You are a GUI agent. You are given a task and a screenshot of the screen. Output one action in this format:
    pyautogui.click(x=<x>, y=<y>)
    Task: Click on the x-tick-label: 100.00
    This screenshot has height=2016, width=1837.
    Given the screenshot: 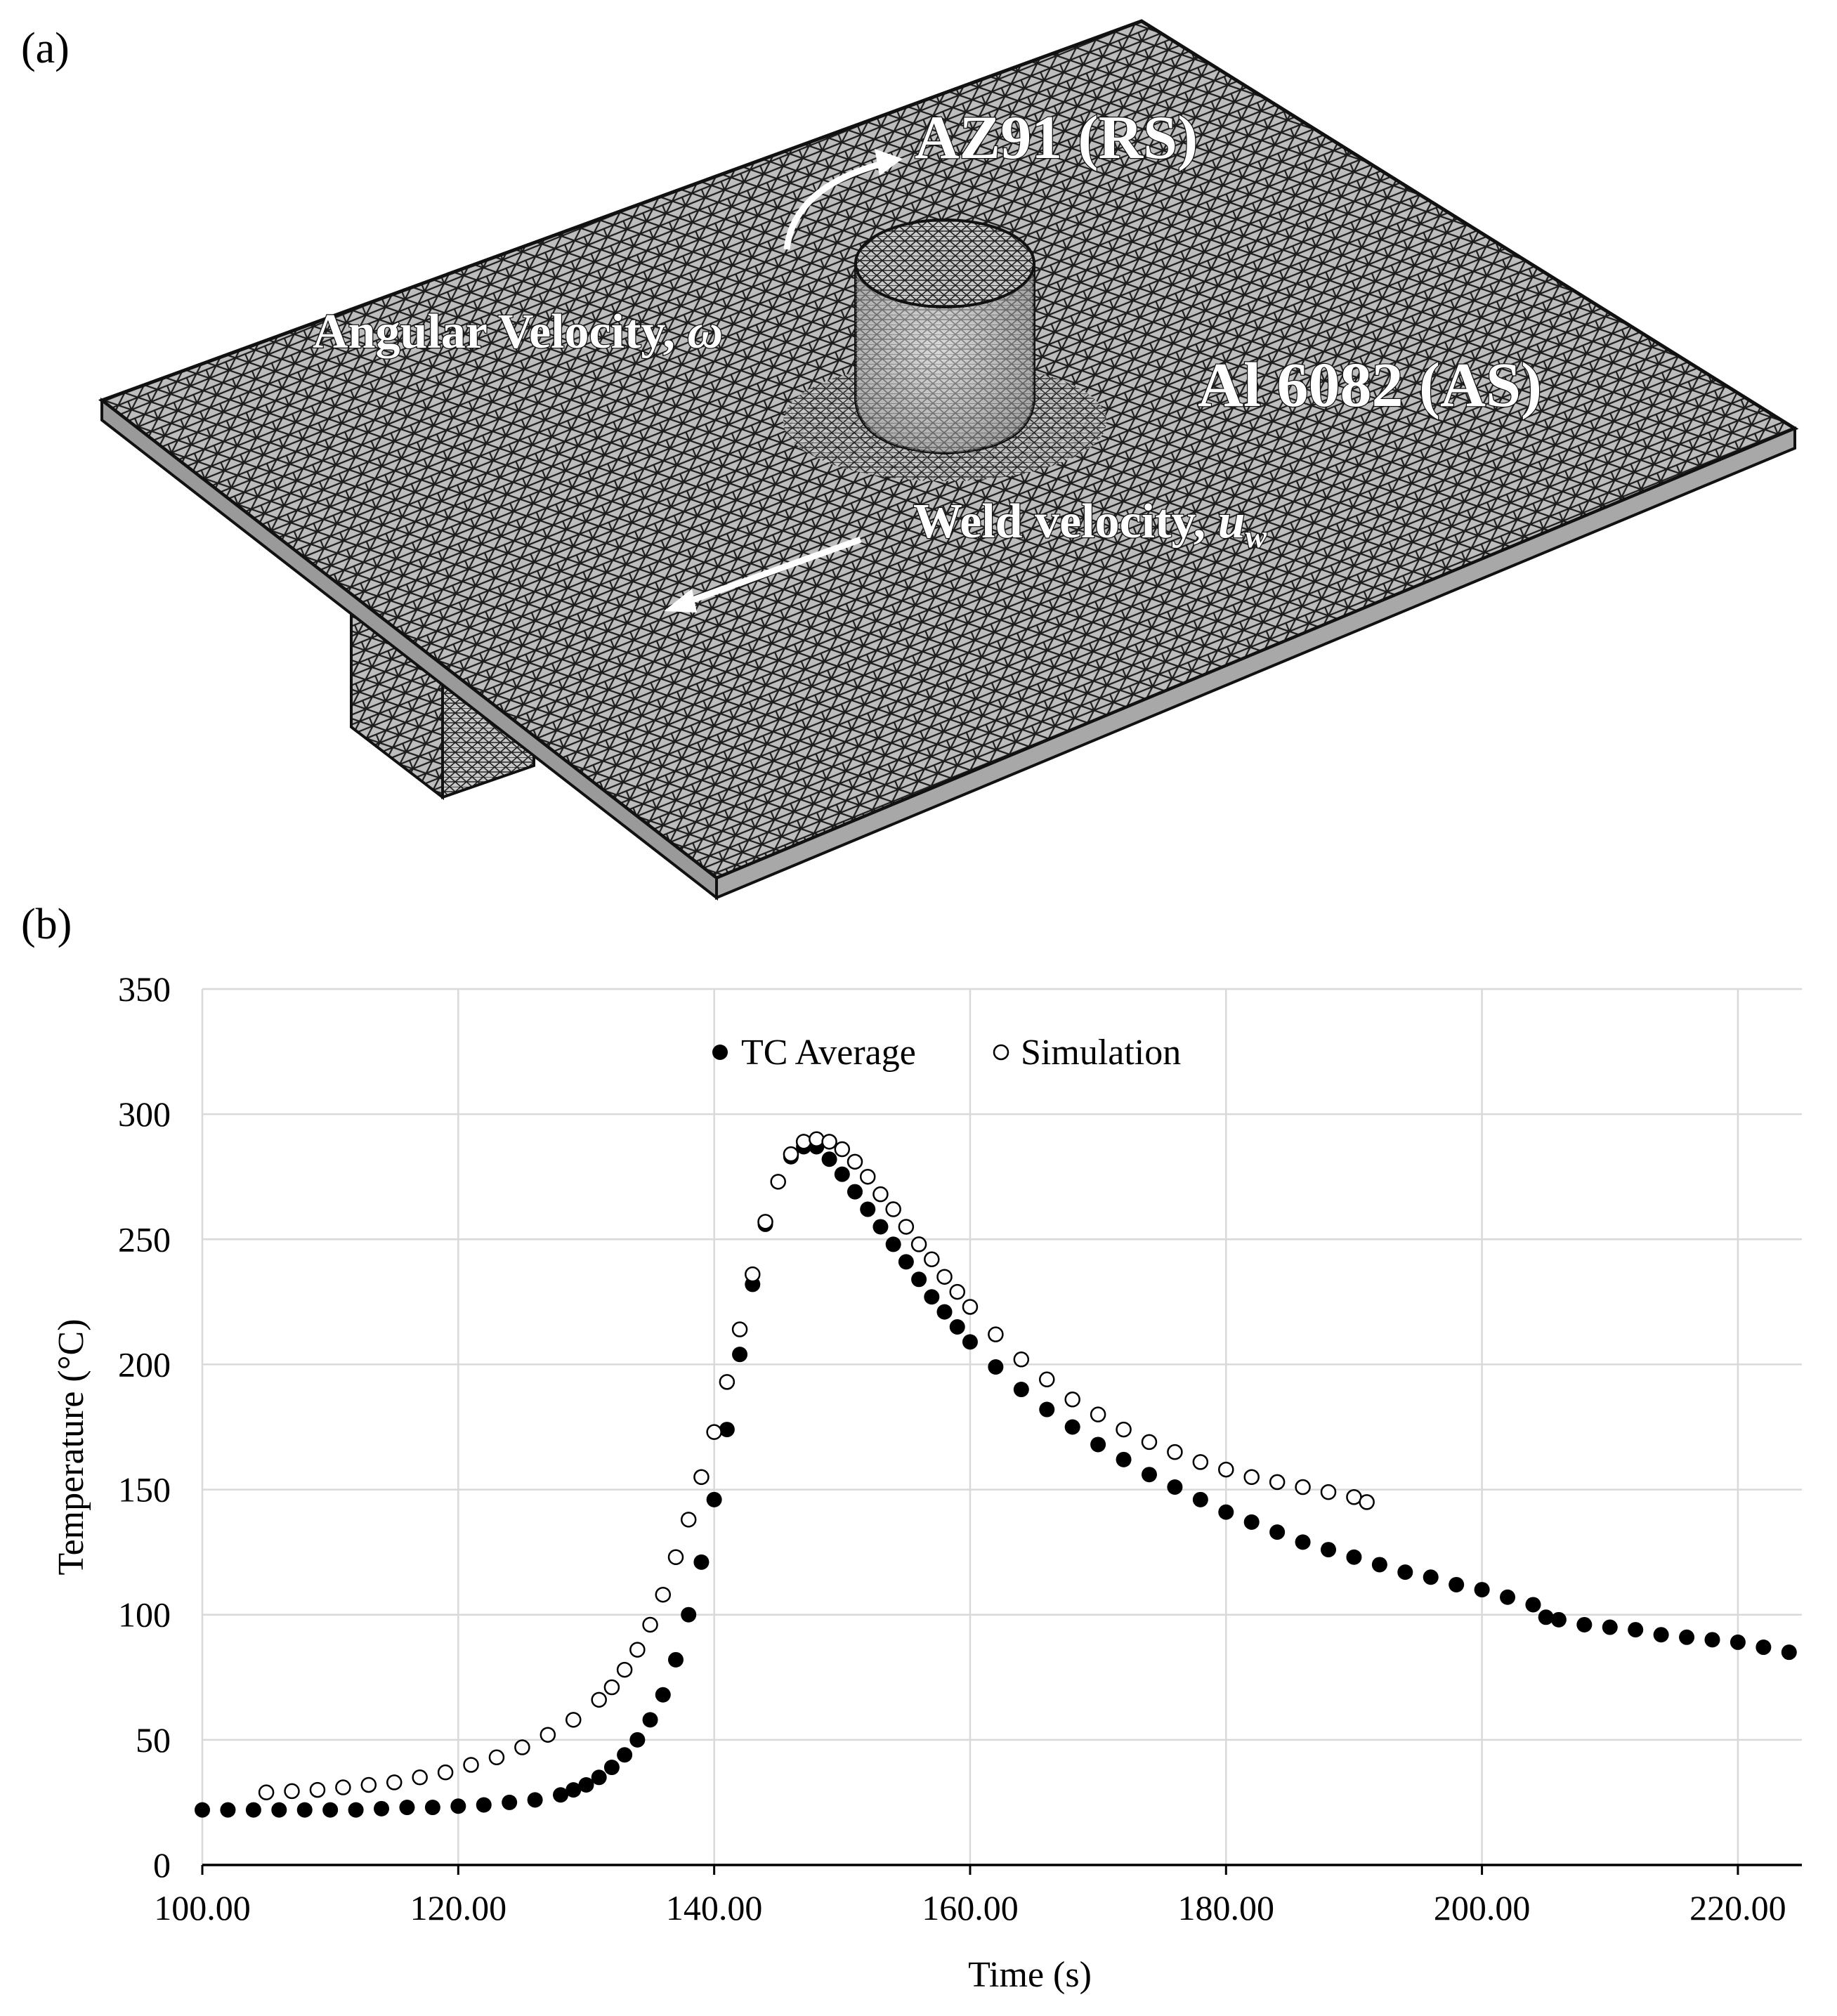 What is the action you would take?
    pyautogui.click(x=202, y=1907)
    